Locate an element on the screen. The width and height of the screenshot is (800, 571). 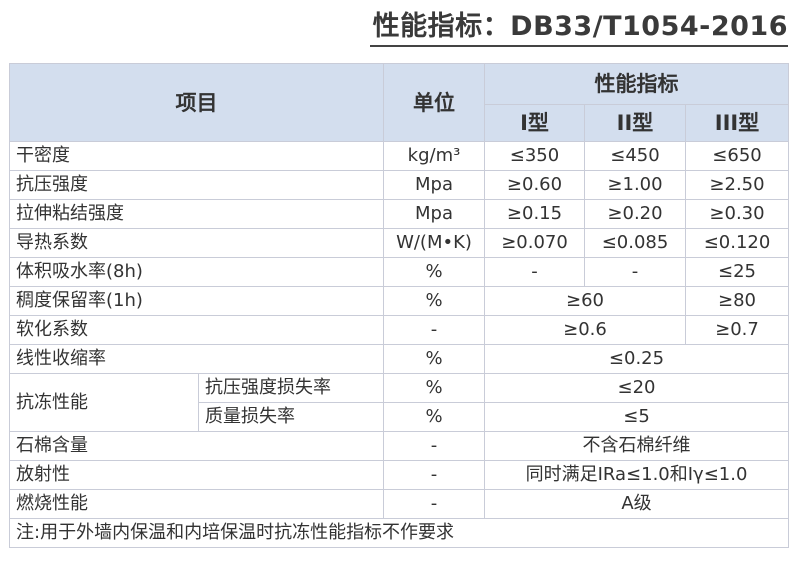
header-item: 项目 is located at coordinates (196, 102).